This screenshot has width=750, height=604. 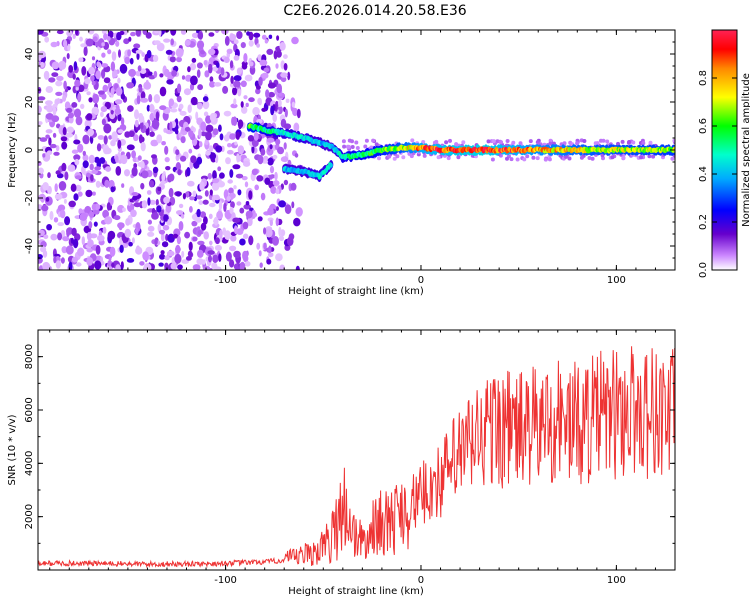 I want to click on y-tick-label: 6000, so click(x=29, y=409).